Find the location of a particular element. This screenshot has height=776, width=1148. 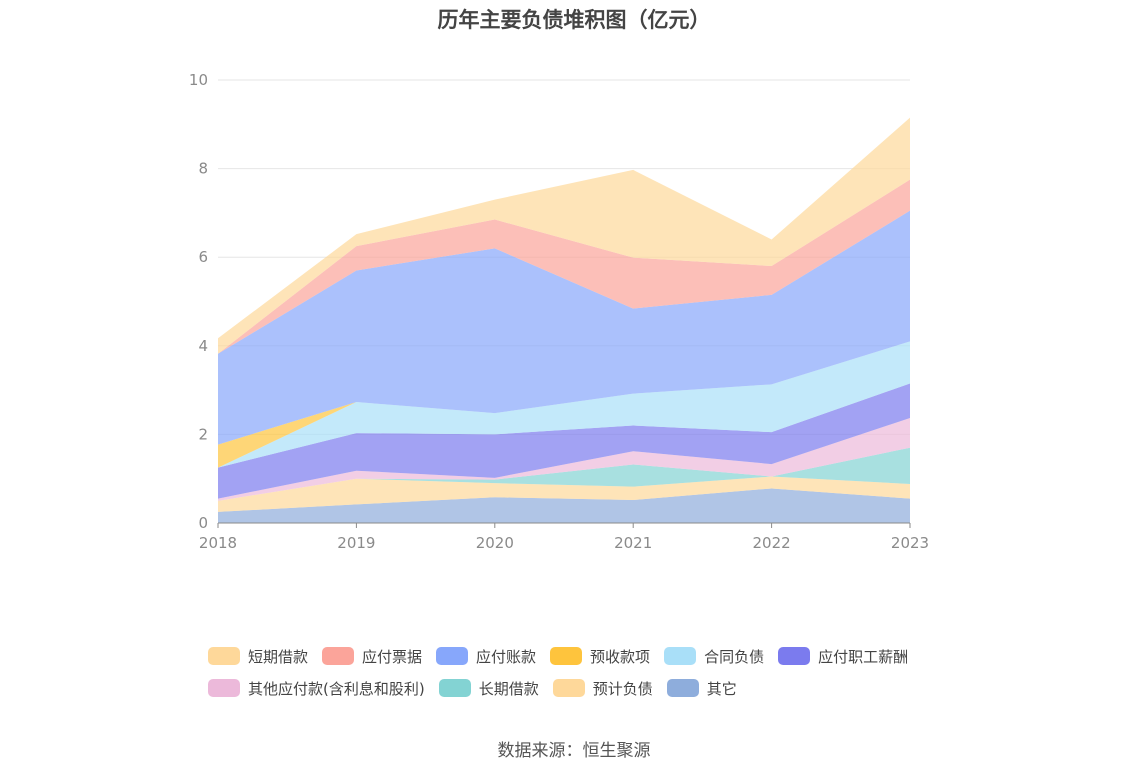

y-tick-label: 8 is located at coordinates (203, 169).